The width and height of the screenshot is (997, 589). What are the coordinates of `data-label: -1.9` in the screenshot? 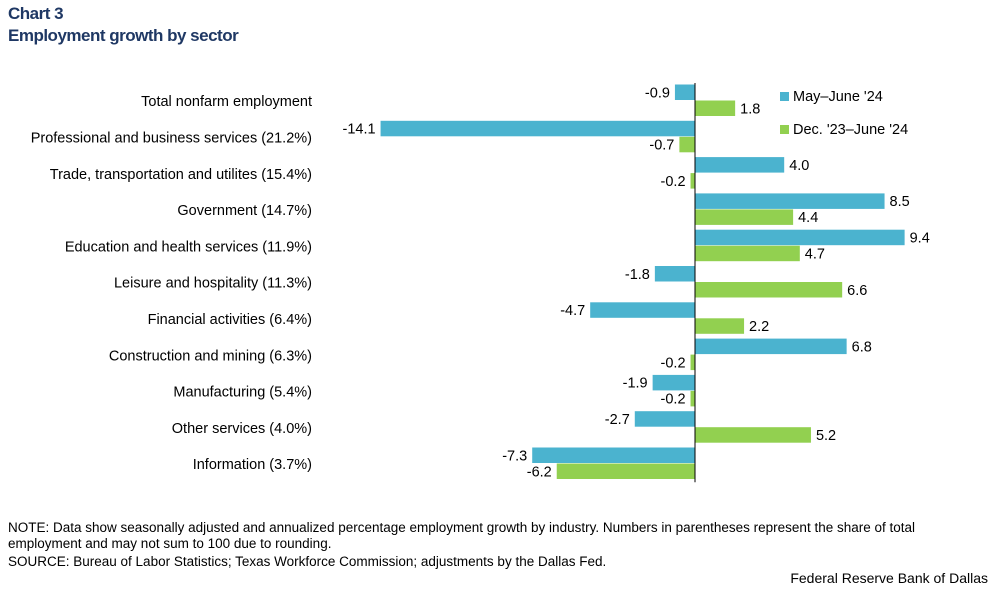 It's located at (635, 384).